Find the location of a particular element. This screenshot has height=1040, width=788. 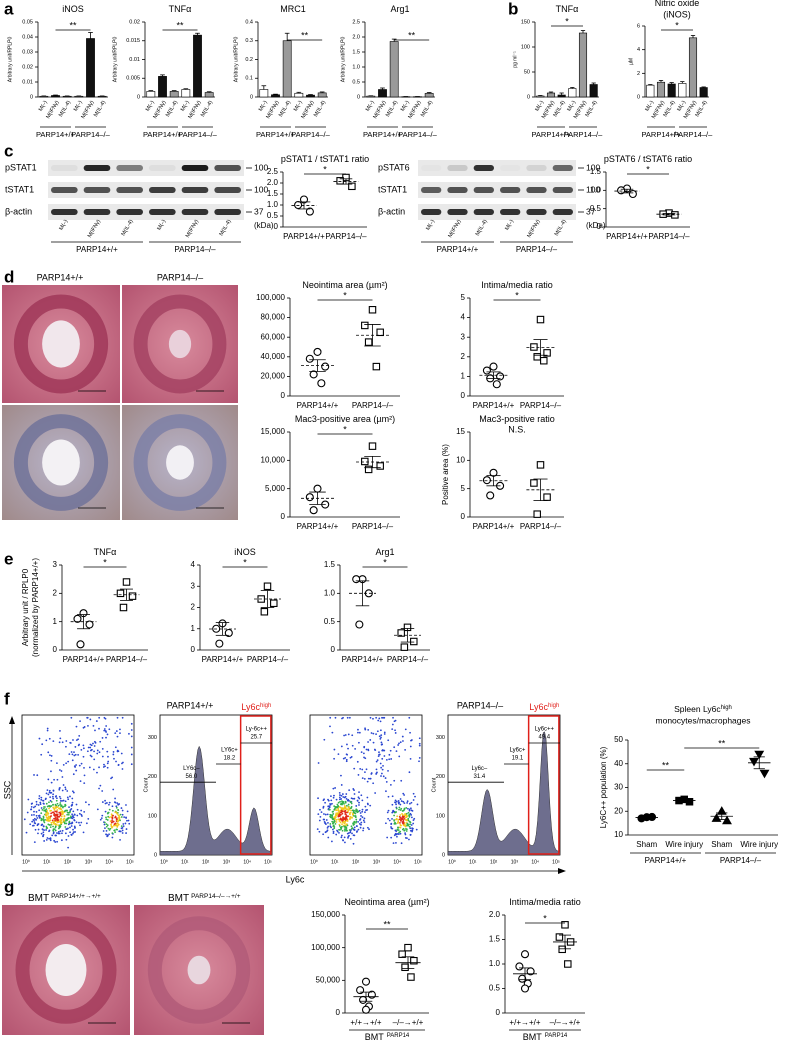

vessel-wall is located at coordinates (66, 970).